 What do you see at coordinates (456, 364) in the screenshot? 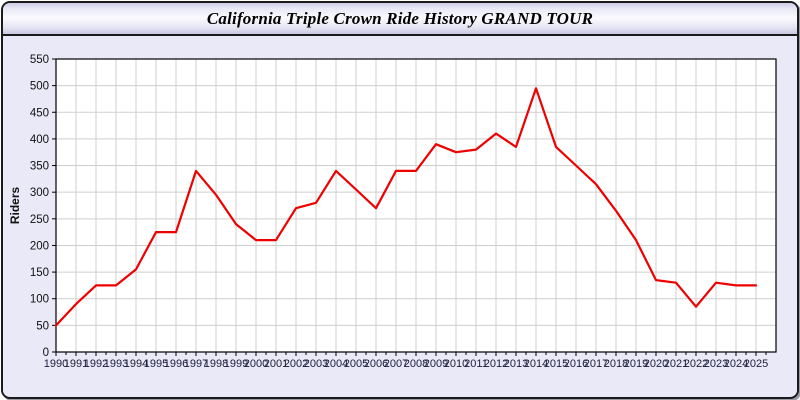
I see `x-tick-label: 2010` at bounding box center [456, 364].